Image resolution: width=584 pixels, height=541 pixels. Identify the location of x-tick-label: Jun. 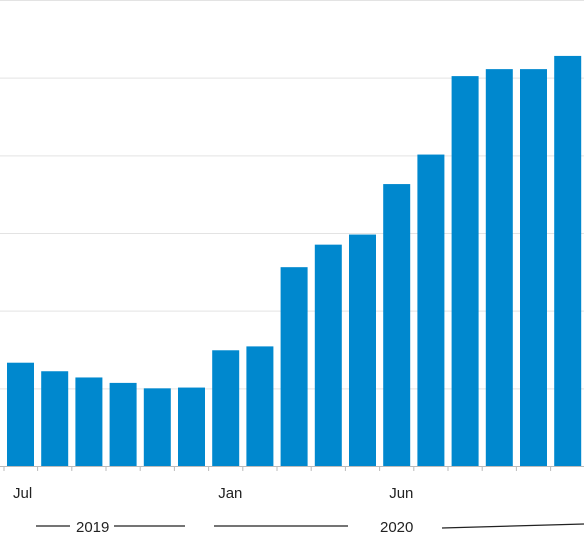
(401, 493).